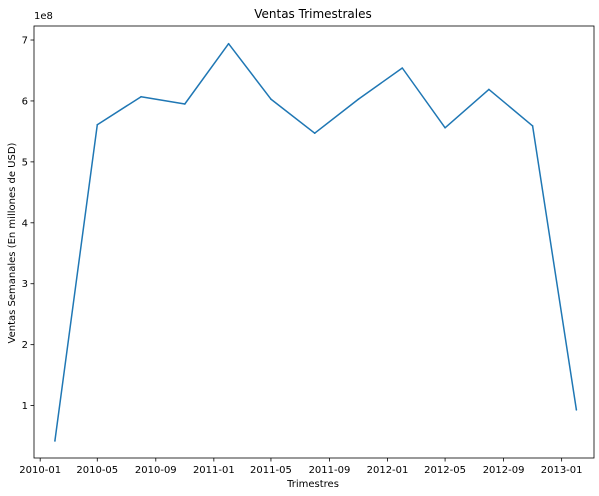 This screenshot has height=496, width=599. I want to click on x-tick-label: 2013-01, so click(562, 470).